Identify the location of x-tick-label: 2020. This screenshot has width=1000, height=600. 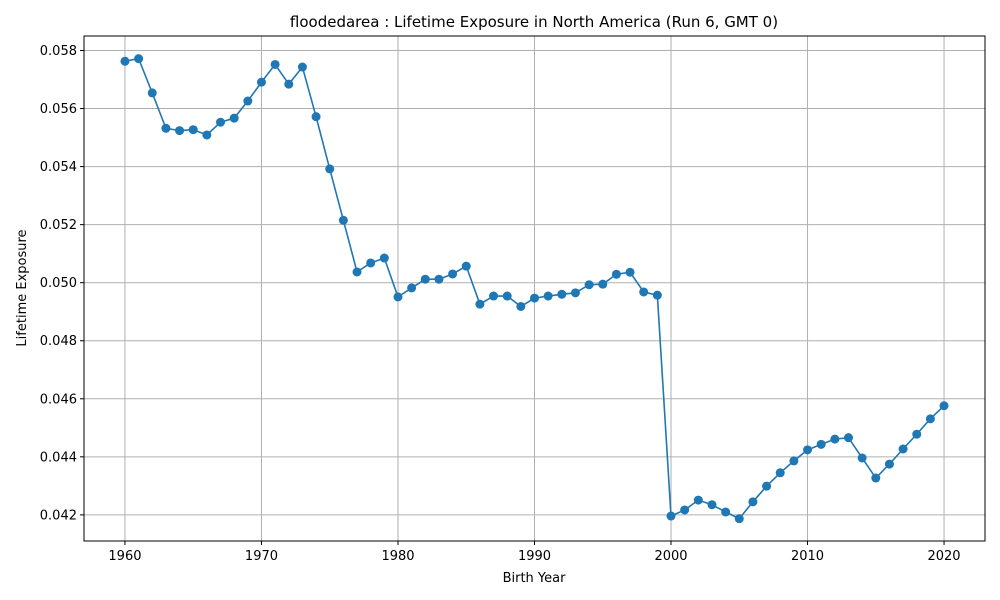
(943, 556).